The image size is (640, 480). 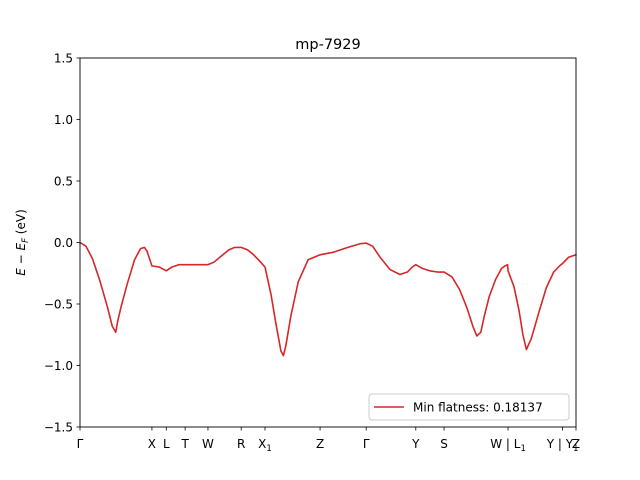 What do you see at coordinates (21, 223) in the screenshot?
I see `y-label-unit: (eV)` at bounding box center [21, 223].